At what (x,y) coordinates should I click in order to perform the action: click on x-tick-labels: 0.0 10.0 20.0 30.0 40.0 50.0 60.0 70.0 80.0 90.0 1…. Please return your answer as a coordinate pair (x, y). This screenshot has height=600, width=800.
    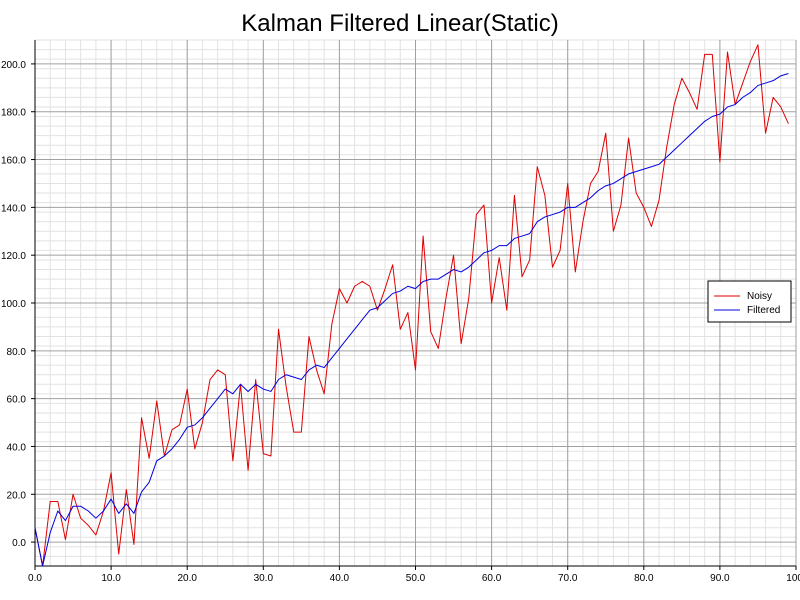
    Looking at the image, I should click on (414, 578).